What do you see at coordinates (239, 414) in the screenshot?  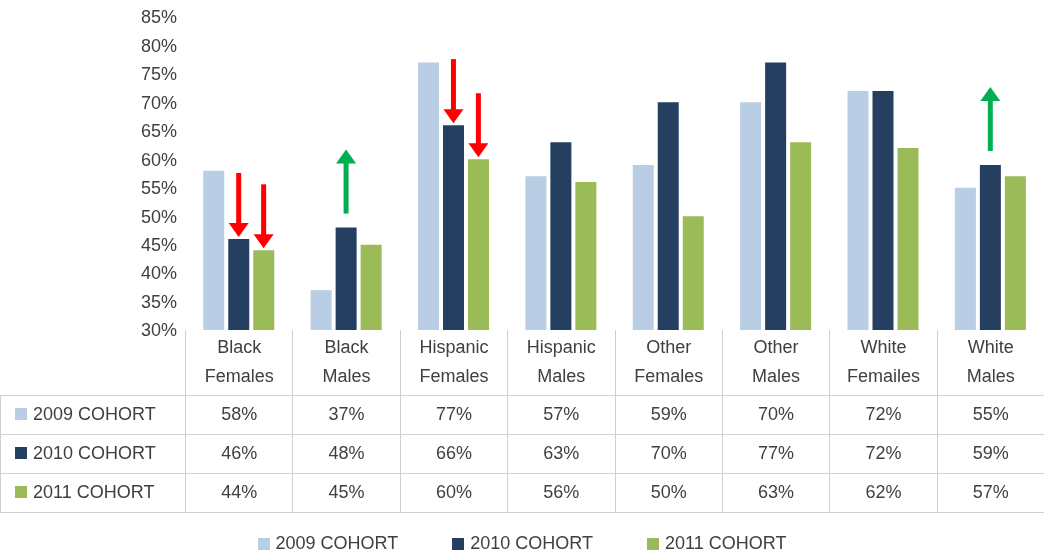 I see `data-label: 58%` at bounding box center [239, 414].